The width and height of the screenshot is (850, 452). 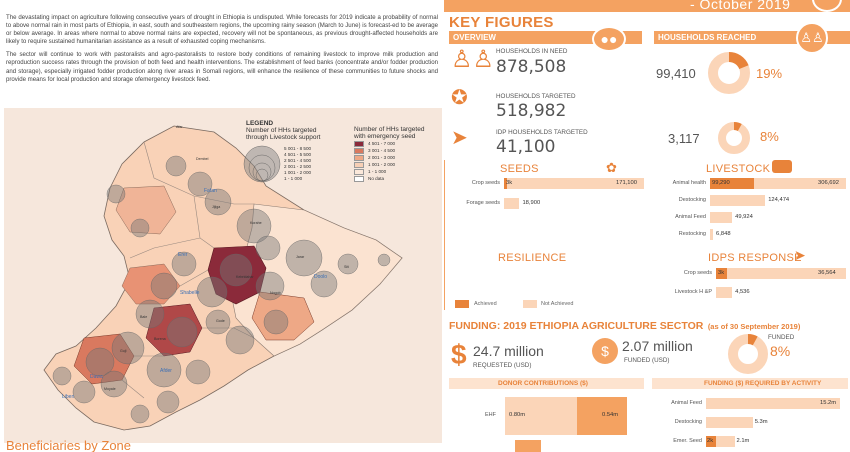 What do you see at coordinates (183, 255) in the screenshot?
I see `zone-label: Erer` at bounding box center [183, 255].